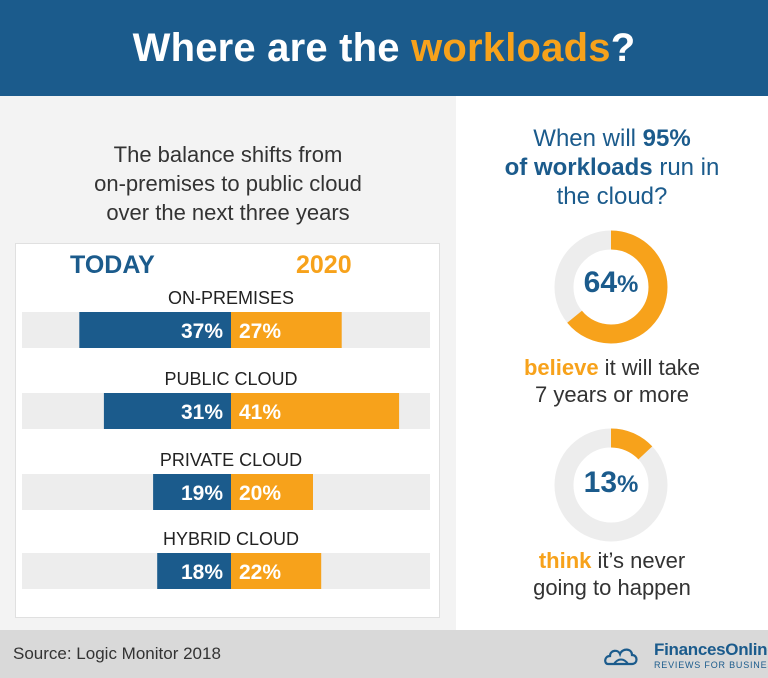 Image resolution: width=768 pixels, height=678 pixels. Describe the element at coordinates (230, 379) in the screenshot. I see `category-label: PUBLIC CLOUD` at that location.